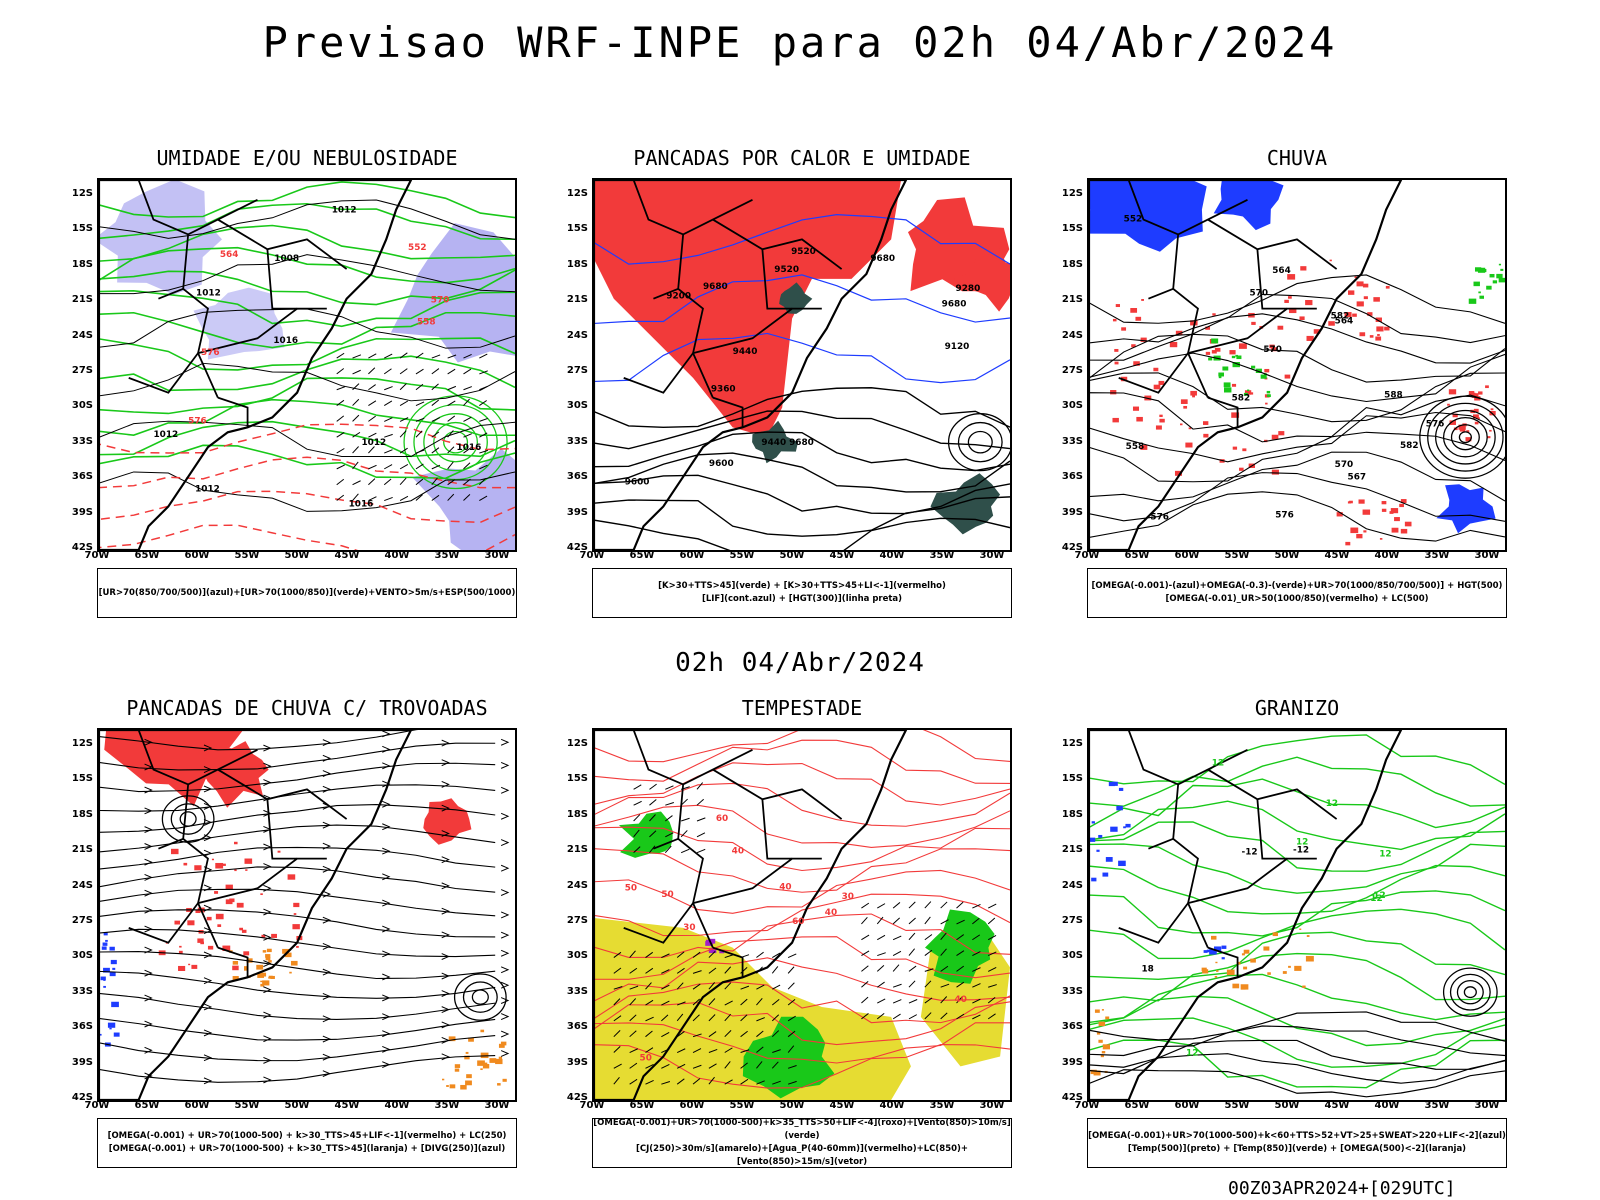 Image resolution: width=1600 pixels, height=1200 pixels. I want to click on map-frame: 40 40 40 50 50 60 60 30 30 50 40, so click(802, 915).